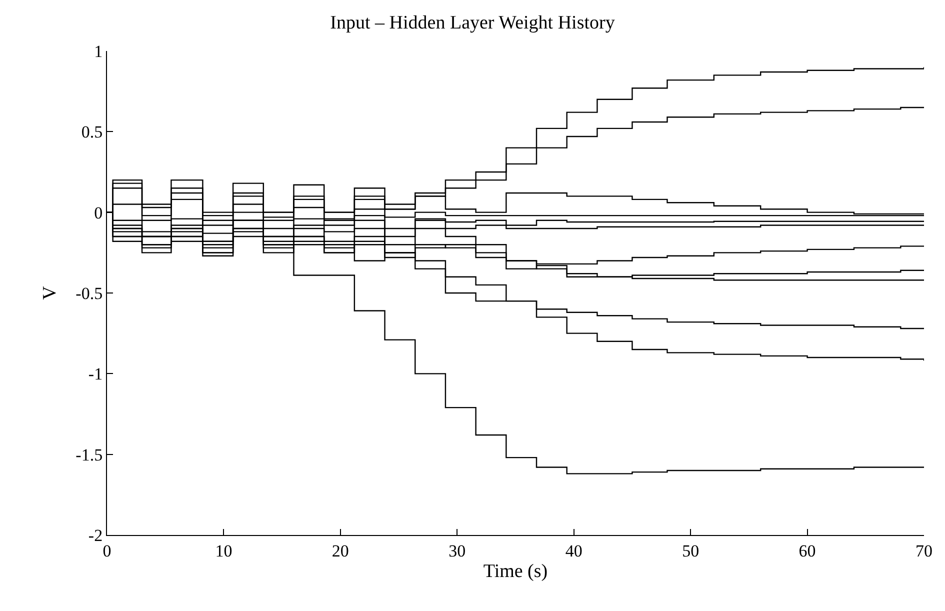 The width and height of the screenshot is (945, 611). I want to click on y-tick-label: -2, so click(95, 535).